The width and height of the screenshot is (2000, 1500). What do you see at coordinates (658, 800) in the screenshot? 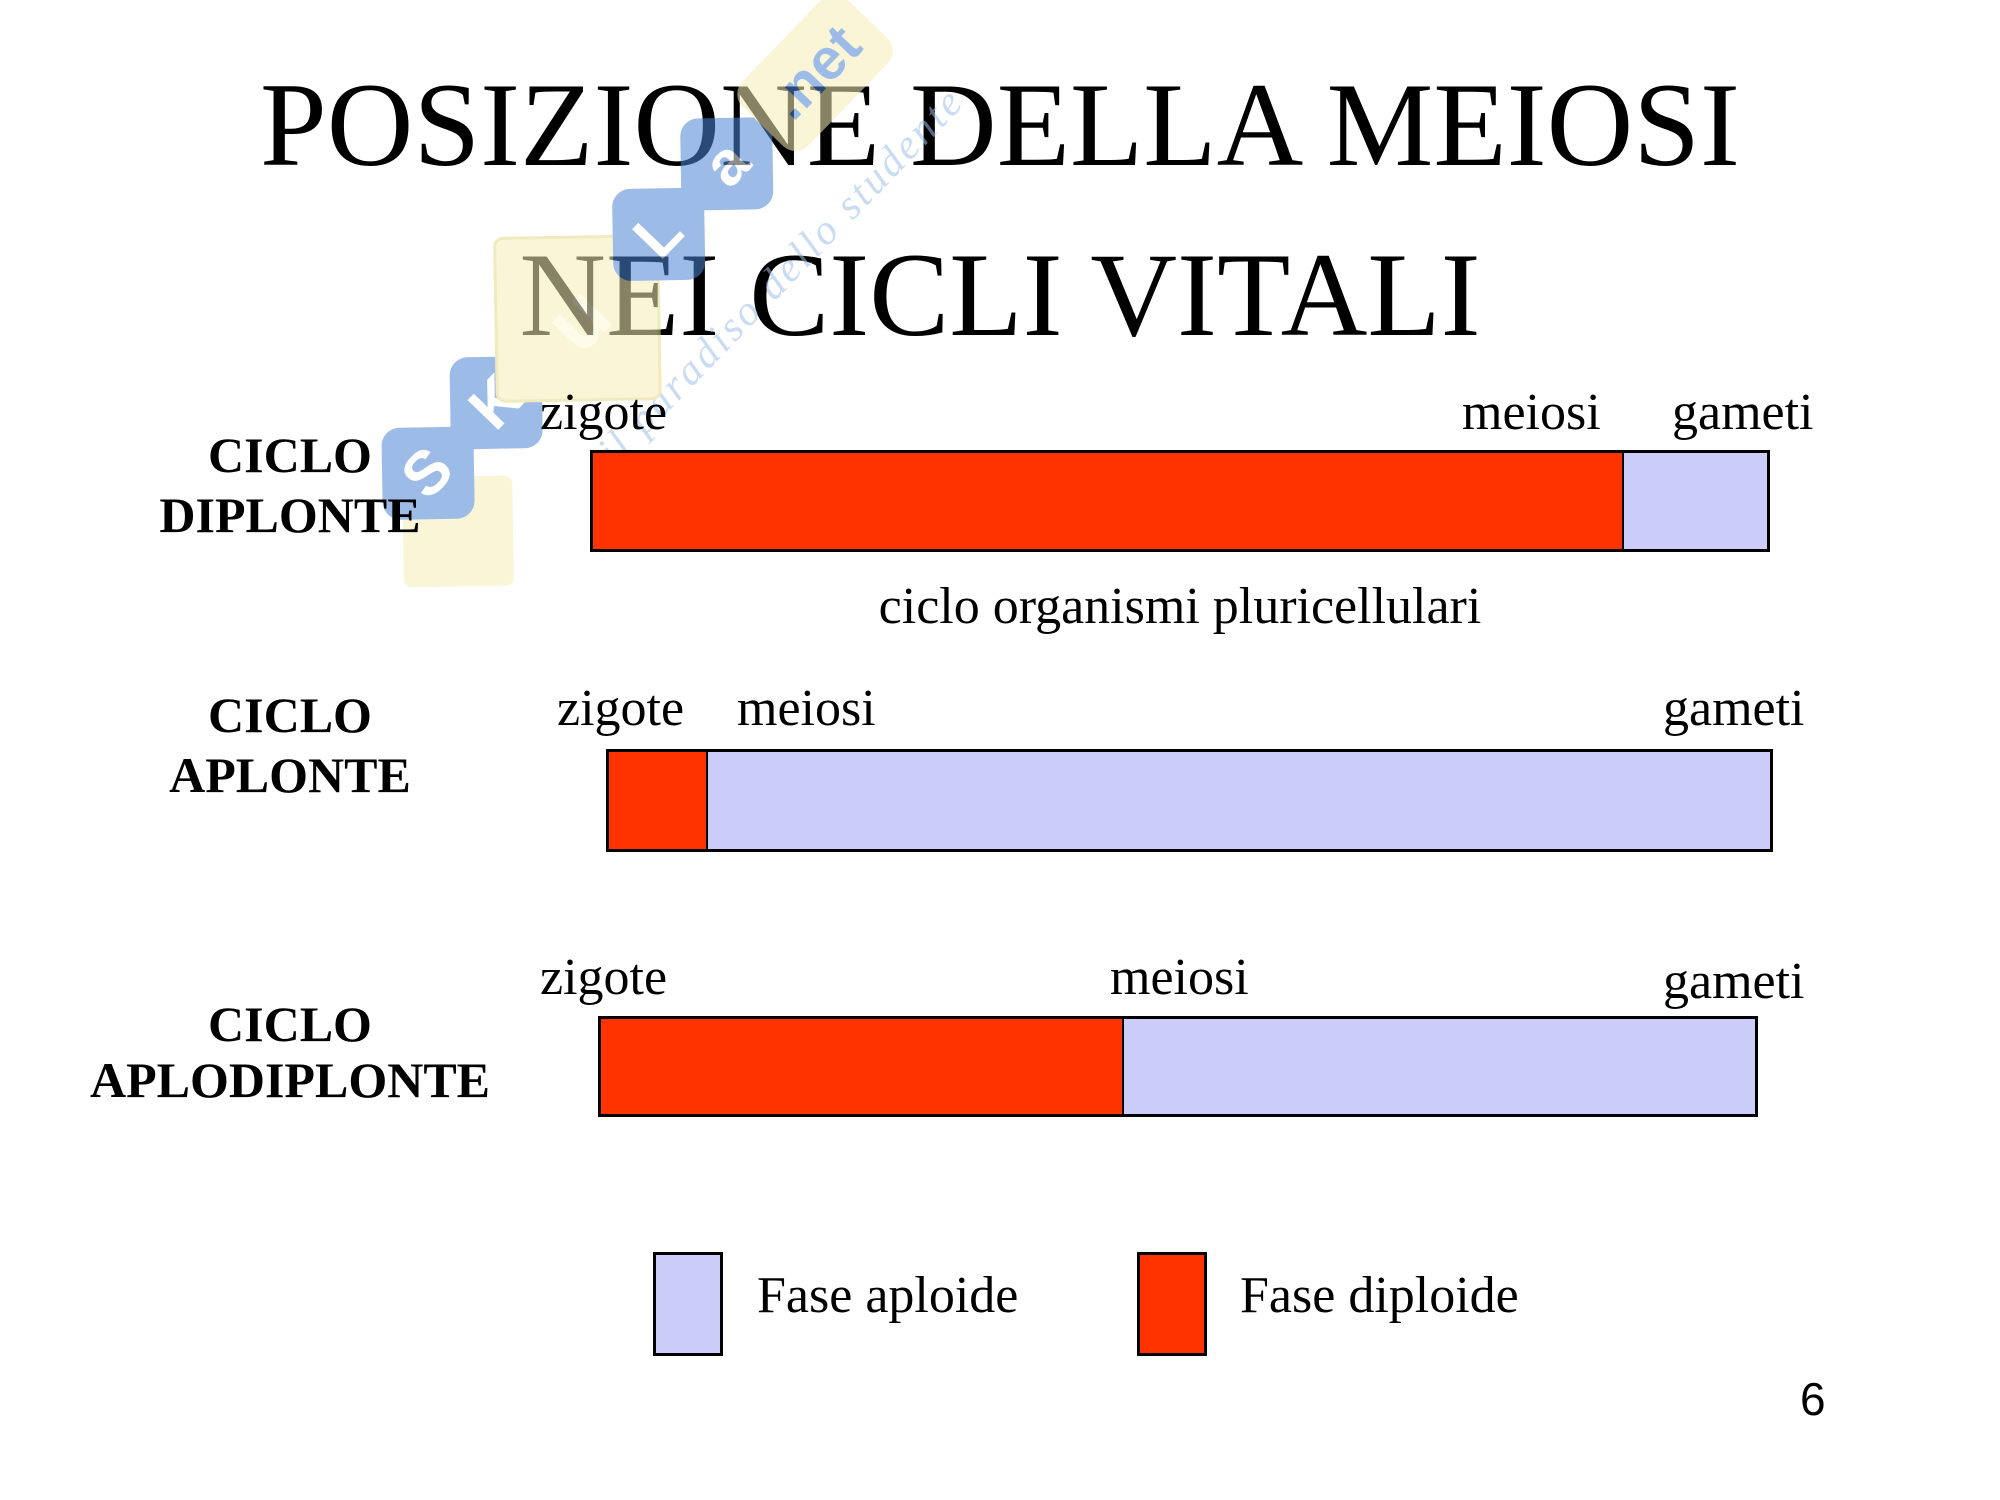
I see `row2-diploid-segment` at bounding box center [658, 800].